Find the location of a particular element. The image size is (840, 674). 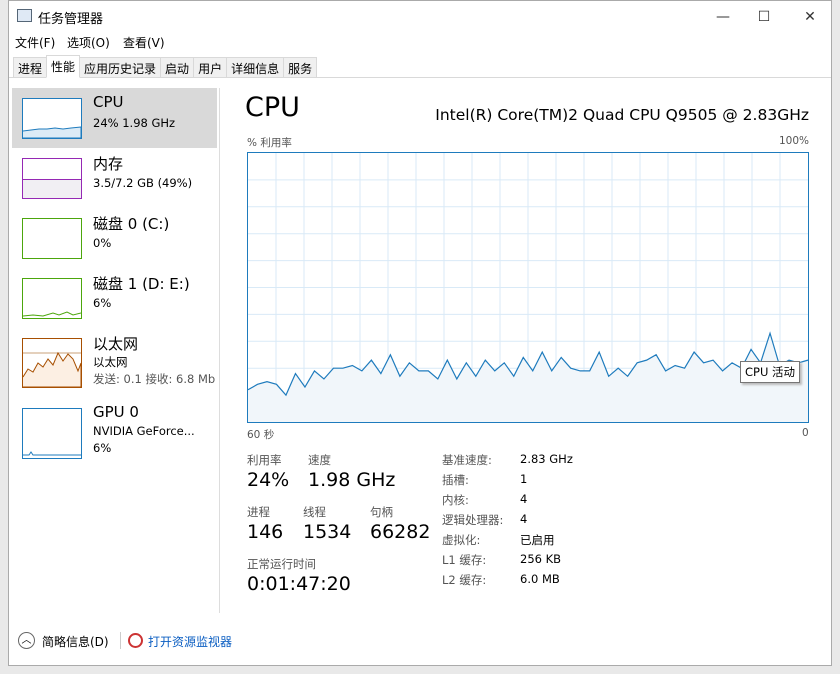

spec-value: 1 is located at coordinates (524, 479).